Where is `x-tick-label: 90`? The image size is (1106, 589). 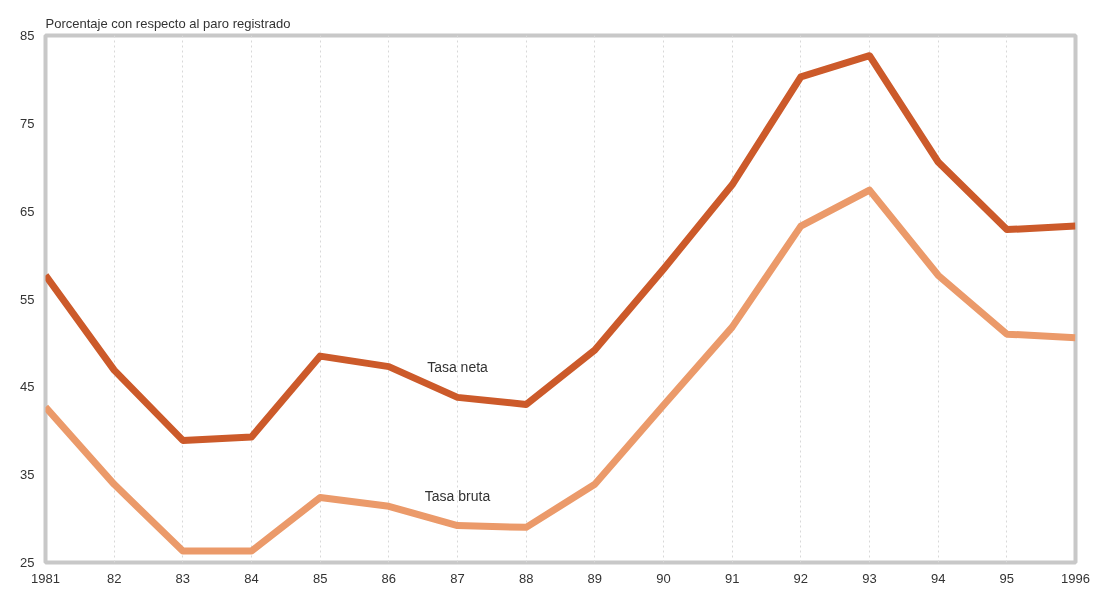
x-tick-label: 90 is located at coordinates (663, 578).